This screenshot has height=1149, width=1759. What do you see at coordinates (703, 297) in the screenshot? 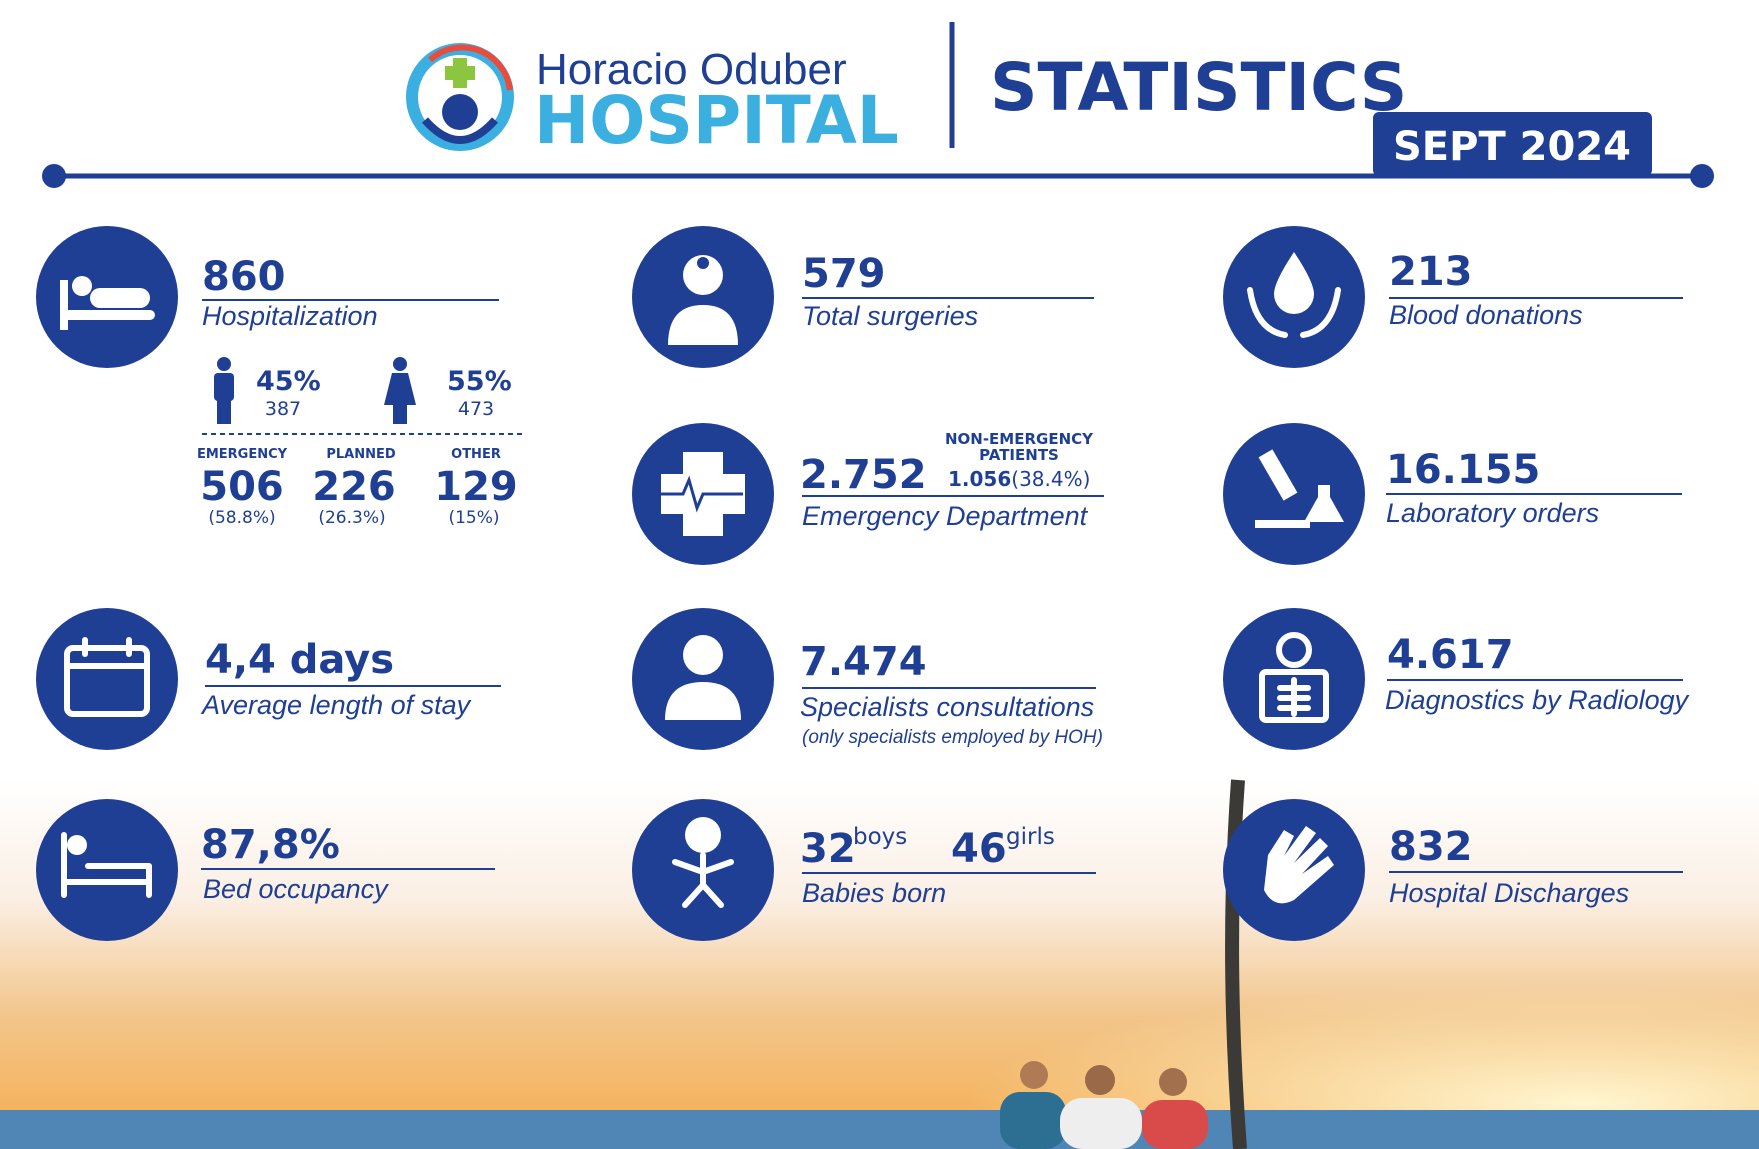
I see `icon-surgeries` at bounding box center [703, 297].